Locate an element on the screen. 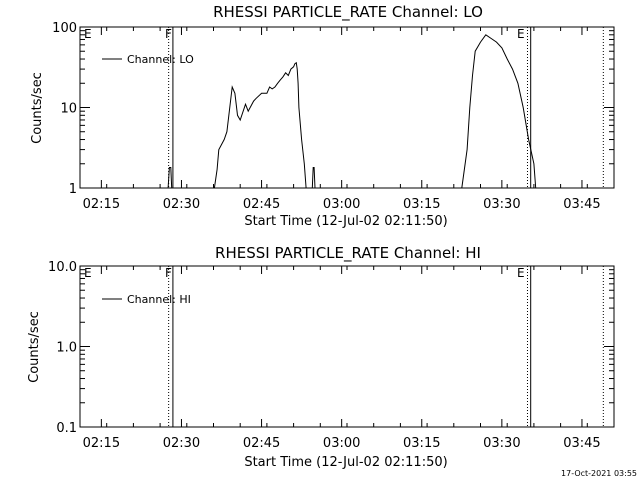  y-tick-label: 0.1 is located at coordinates (66, 428).